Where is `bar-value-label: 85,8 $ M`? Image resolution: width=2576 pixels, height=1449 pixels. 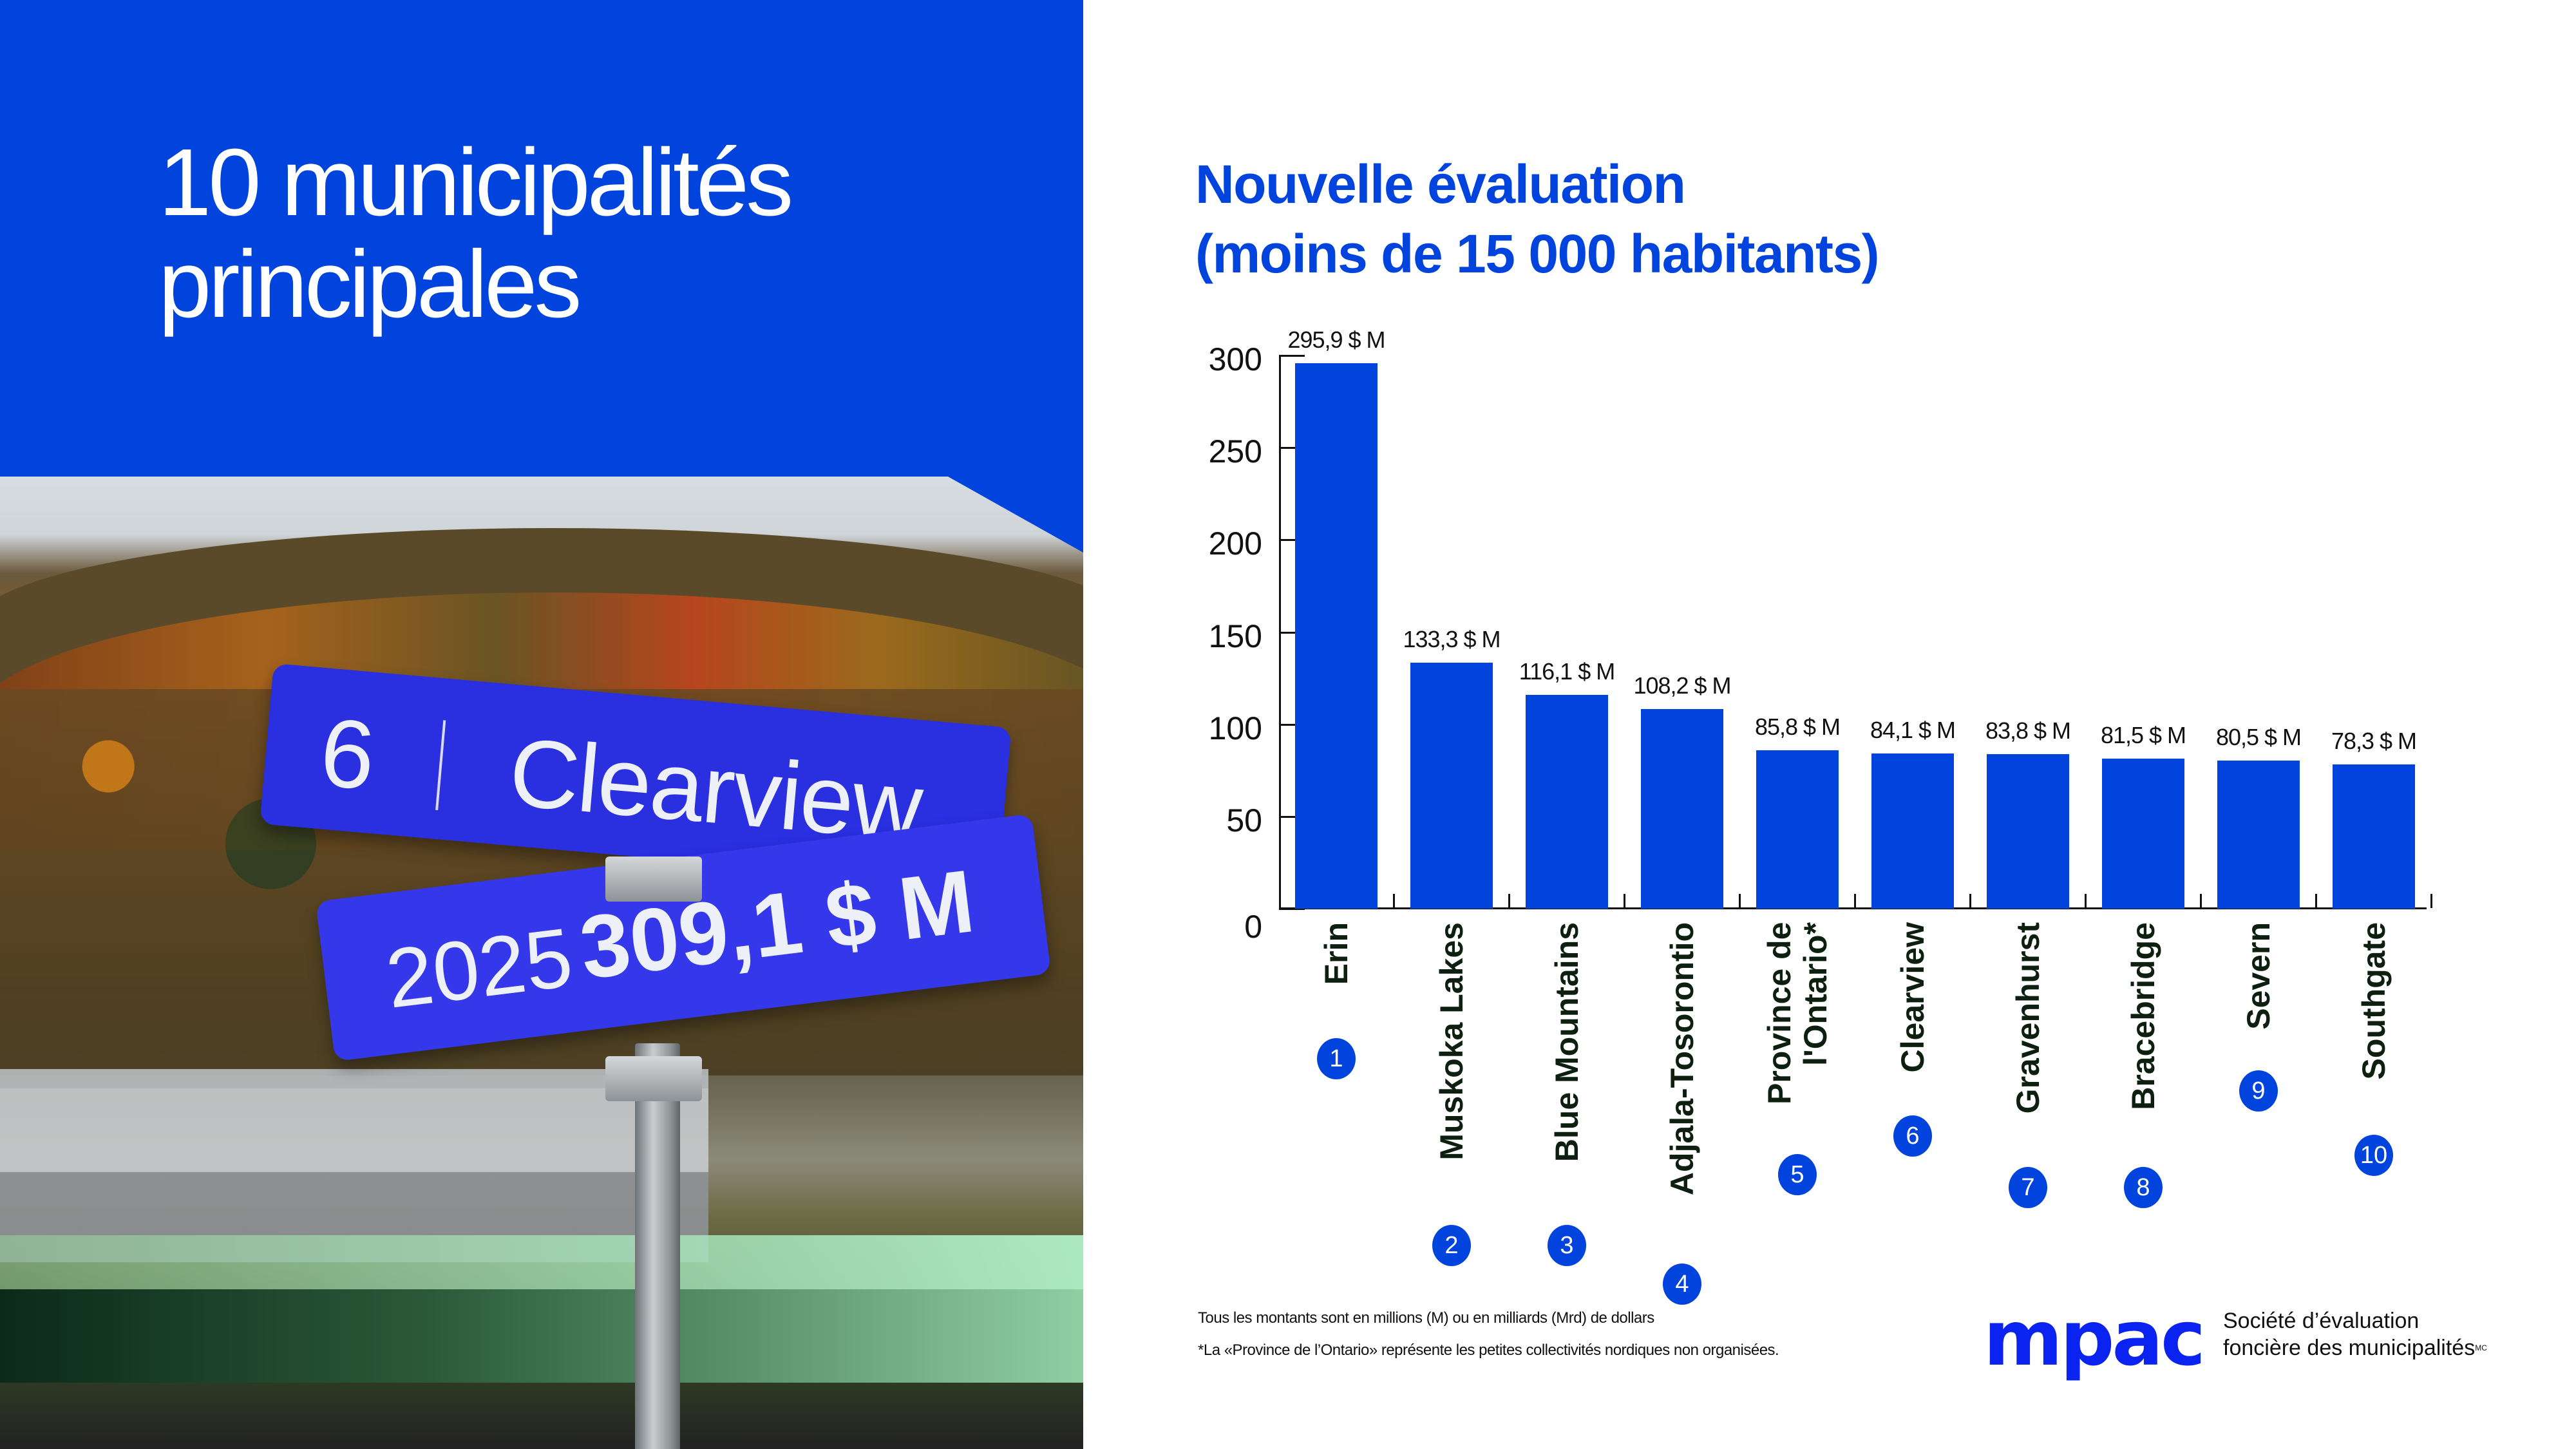 bar-value-label: 85,8 $ M is located at coordinates (1797, 727).